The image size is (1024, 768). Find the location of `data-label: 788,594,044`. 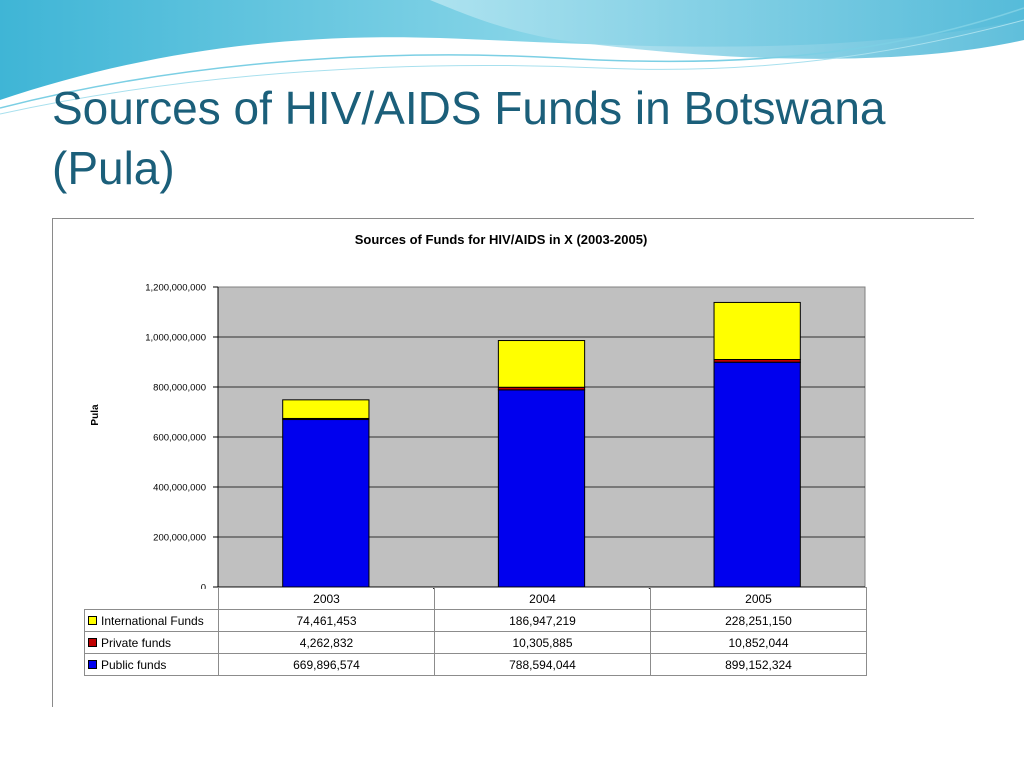

data-label: 788,594,044 is located at coordinates (542, 664).